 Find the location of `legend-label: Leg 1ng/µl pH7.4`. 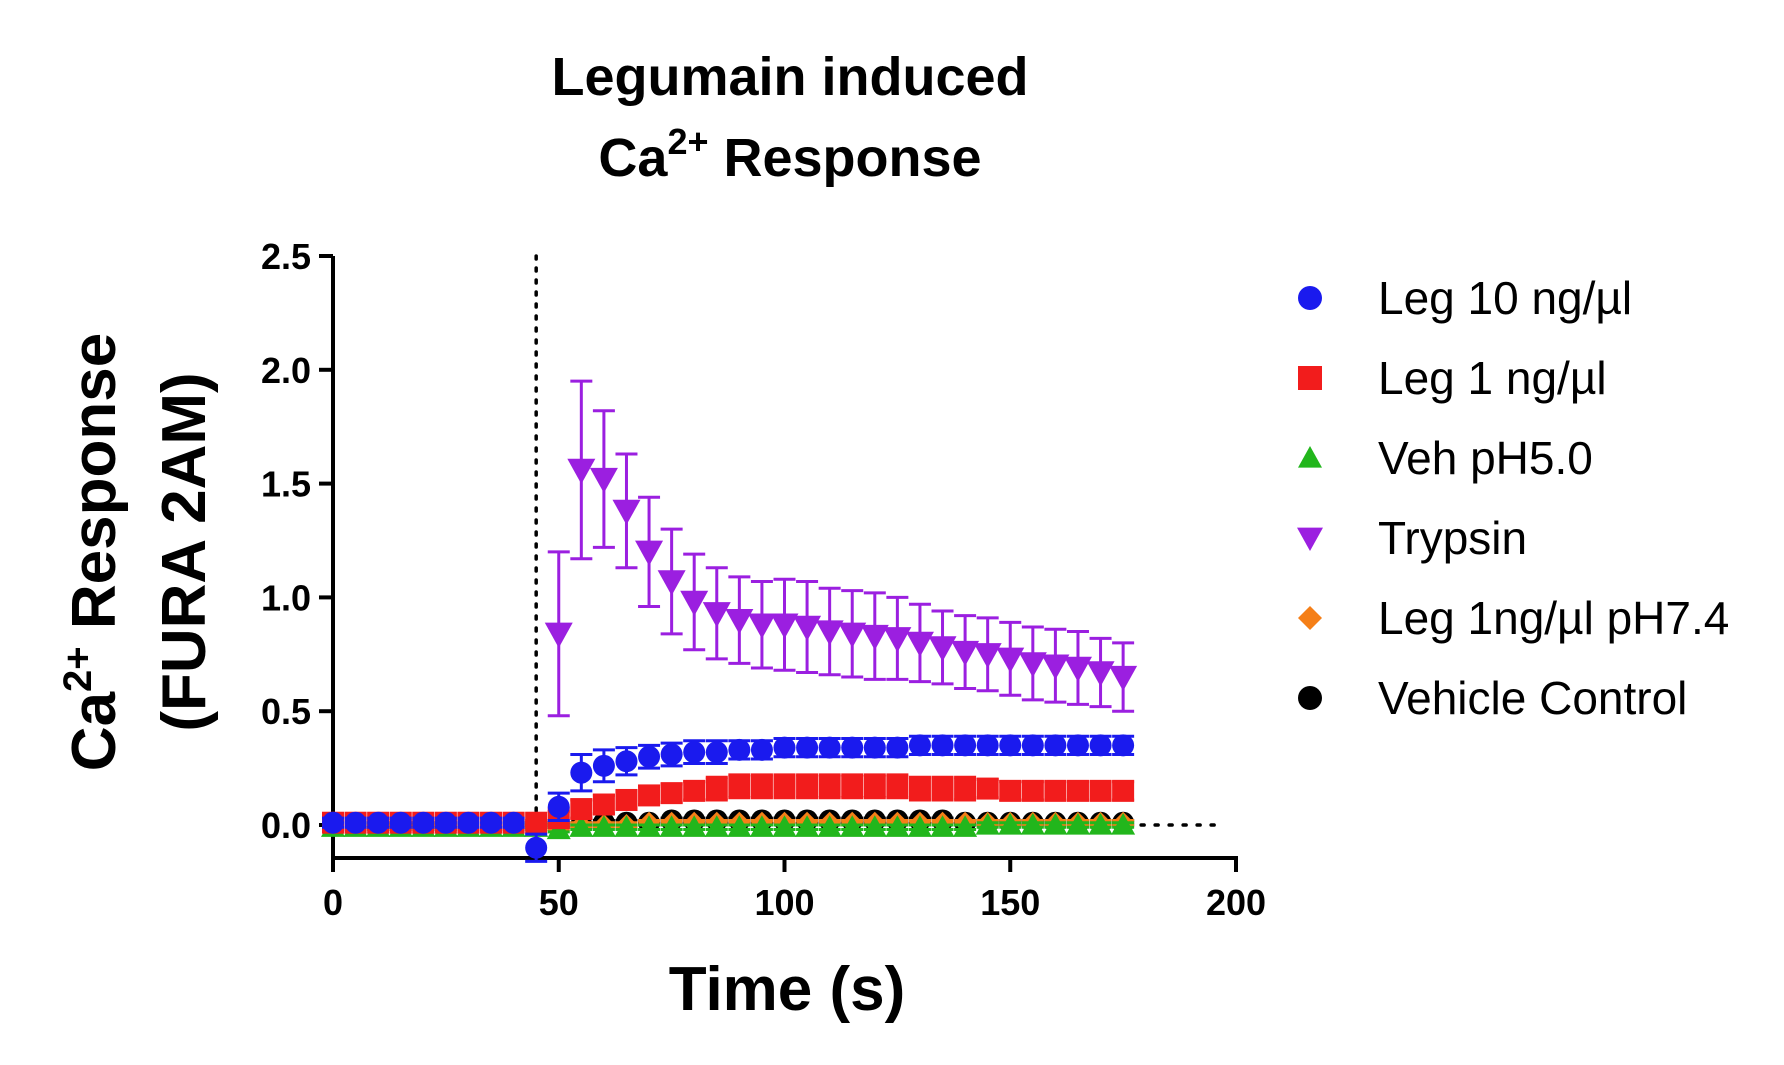

legend-label: Leg 1ng/µl pH7.4 is located at coordinates (1553, 618).